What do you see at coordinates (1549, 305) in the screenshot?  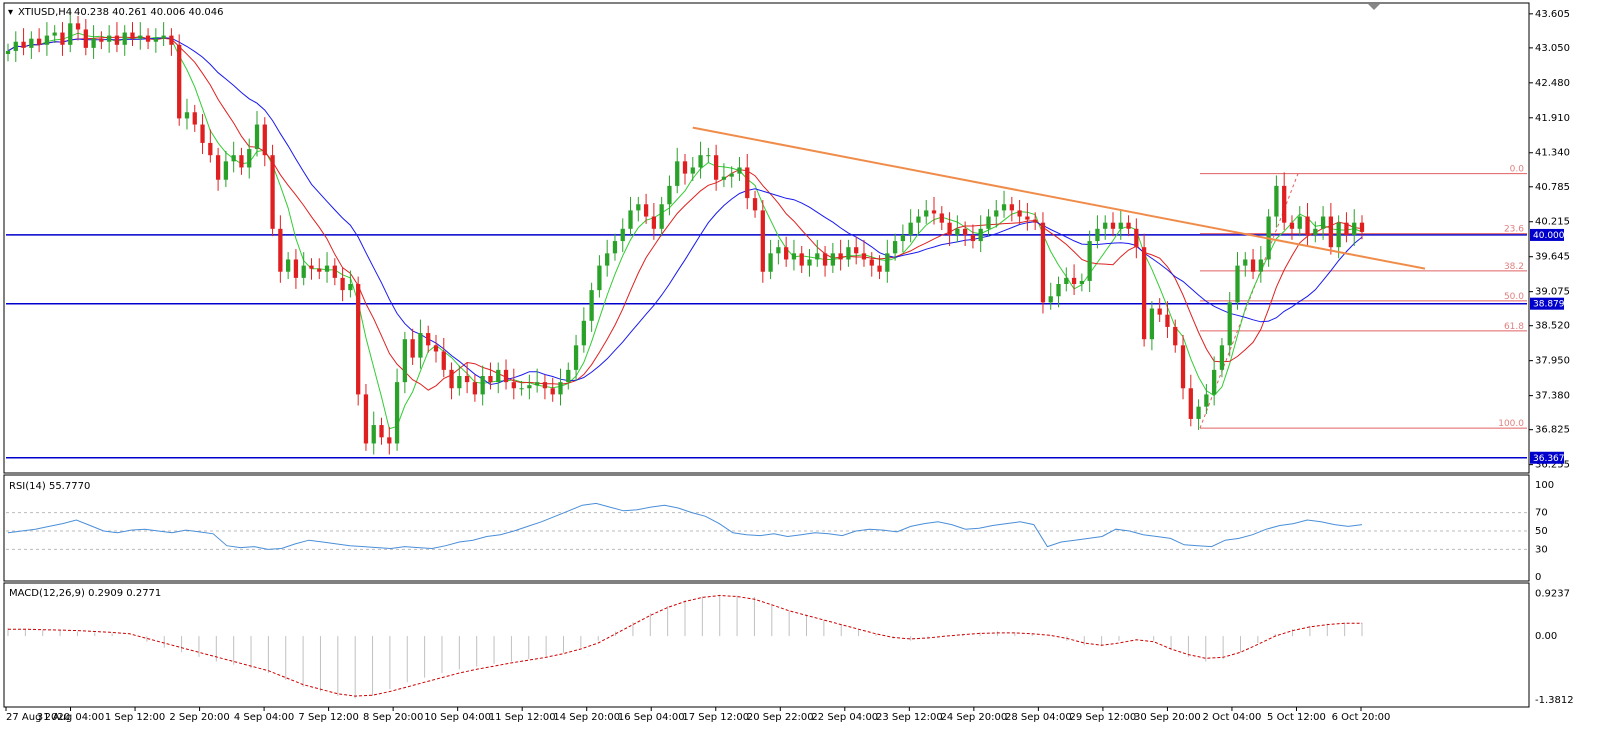 I see `price-tag-label-1: 38.879` at bounding box center [1549, 305].